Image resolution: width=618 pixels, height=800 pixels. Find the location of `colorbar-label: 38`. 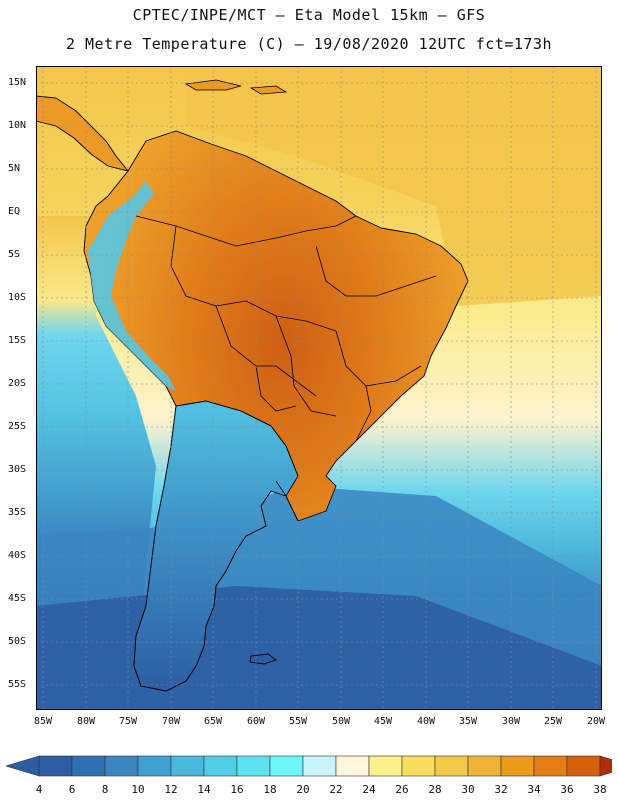

colorbar-label: 38 is located at coordinates (600, 789).